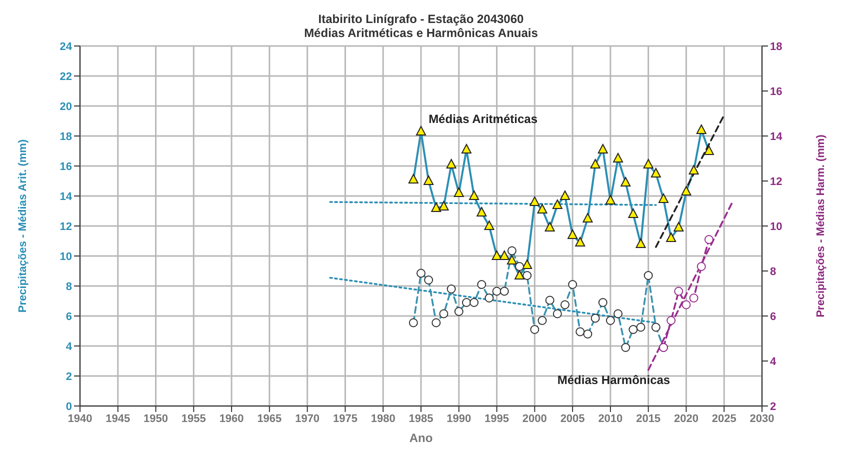 The width and height of the screenshot is (842, 470). Describe the element at coordinates (421, 18) in the screenshot. I see `chart-title: Itabirito Linígrafo - Estação 2043060` at that location.